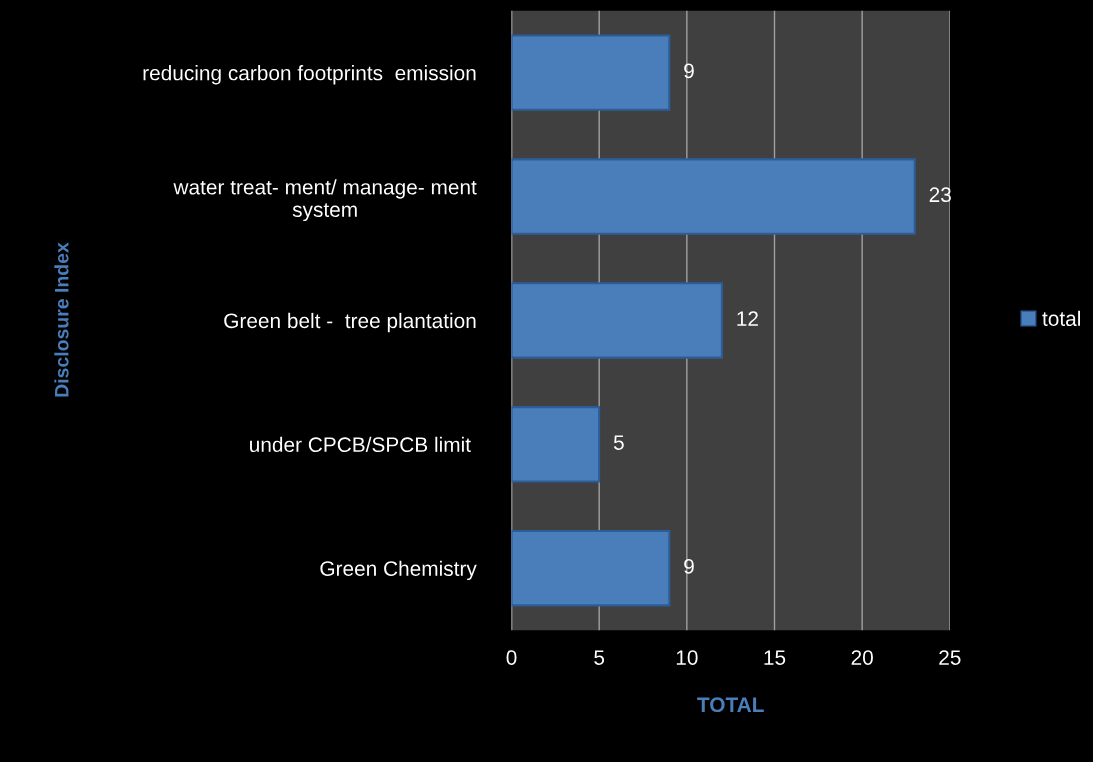  What do you see at coordinates (862, 657) in the screenshot?
I see `x-tick-label: 20` at bounding box center [862, 657].